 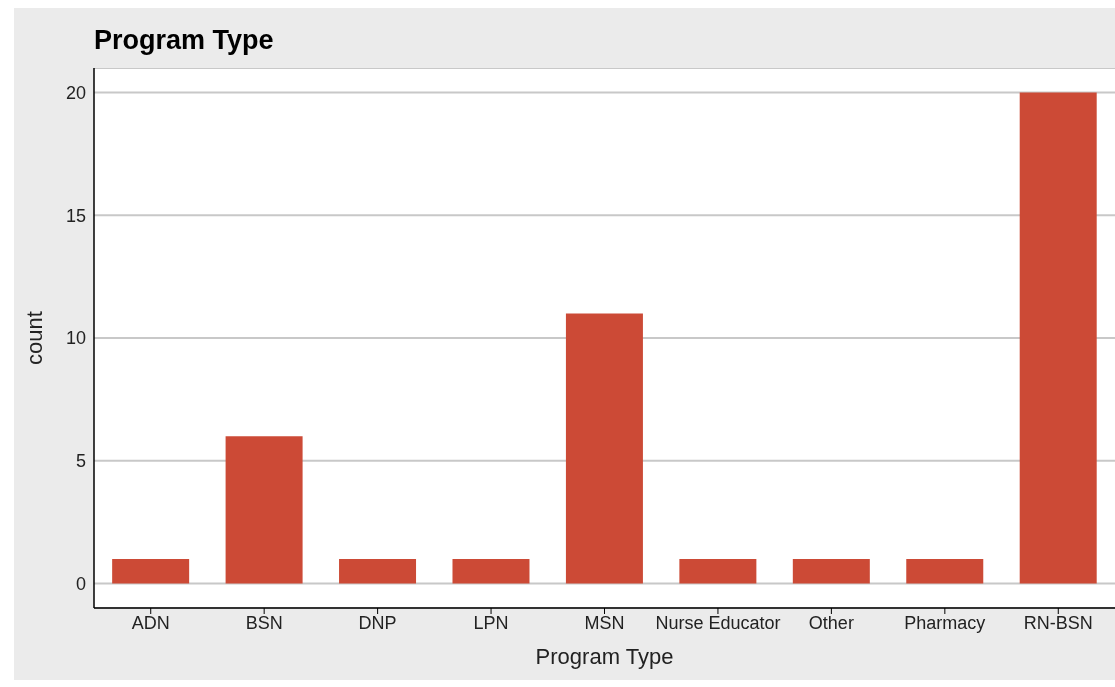 What do you see at coordinates (34, 338) in the screenshot?
I see `y-axis-title: count` at bounding box center [34, 338].